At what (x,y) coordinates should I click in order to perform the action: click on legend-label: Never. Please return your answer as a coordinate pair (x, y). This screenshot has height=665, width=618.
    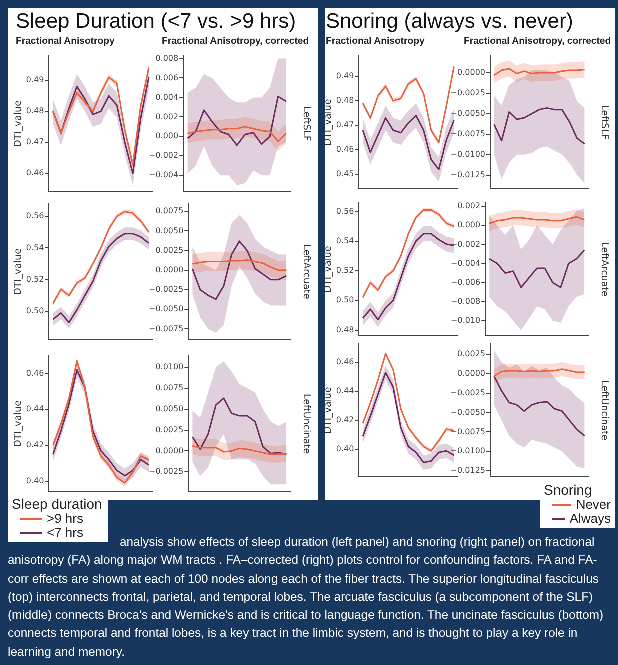
    Looking at the image, I should click on (593, 504).